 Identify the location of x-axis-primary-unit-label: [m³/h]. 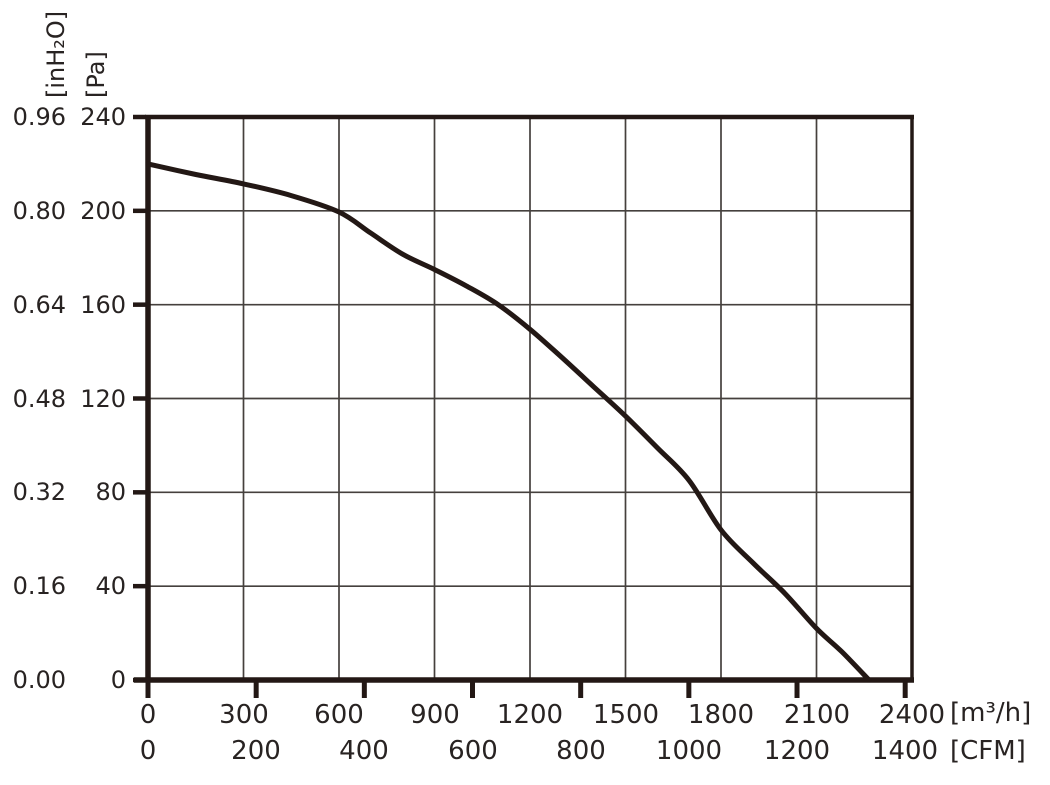
(991, 713).